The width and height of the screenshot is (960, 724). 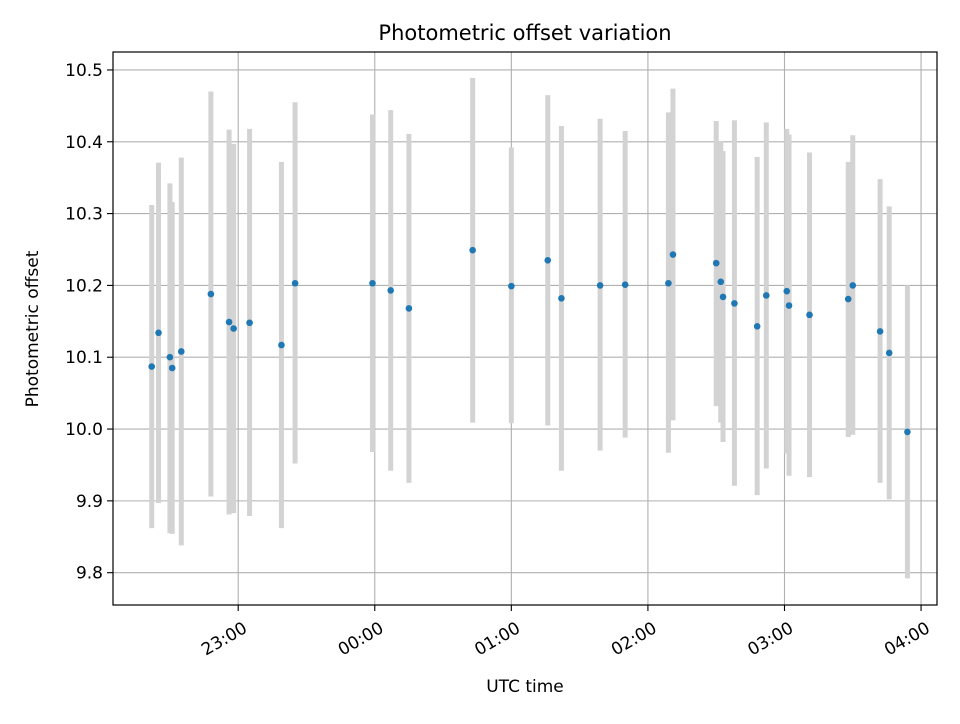 What do you see at coordinates (84, 71) in the screenshot?
I see `y-tick-label: 10.5` at bounding box center [84, 71].